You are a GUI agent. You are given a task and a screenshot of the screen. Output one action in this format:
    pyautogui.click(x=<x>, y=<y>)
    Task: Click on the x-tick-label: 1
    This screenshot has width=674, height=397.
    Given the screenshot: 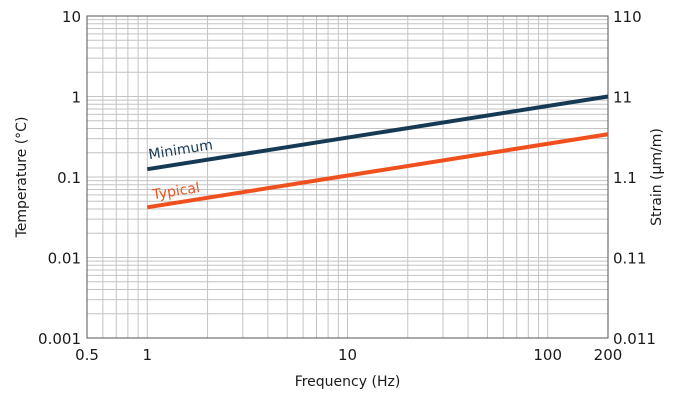 What is the action you would take?
    pyautogui.click(x=148, y=355)
    